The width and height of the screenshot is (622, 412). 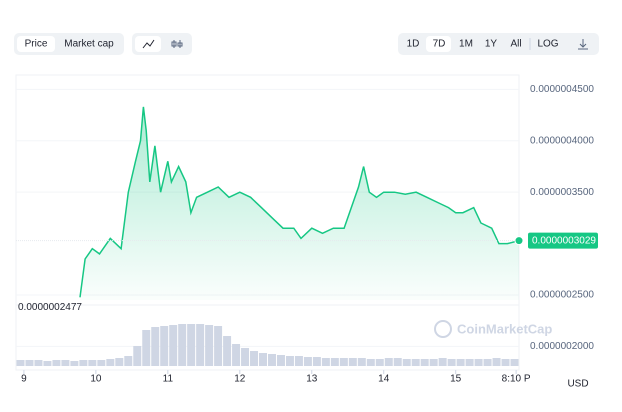 What do you see at coordinates (456, 379) in the screenshot?
I see `x-tick-label: 15` at bounding box center [456, 379].